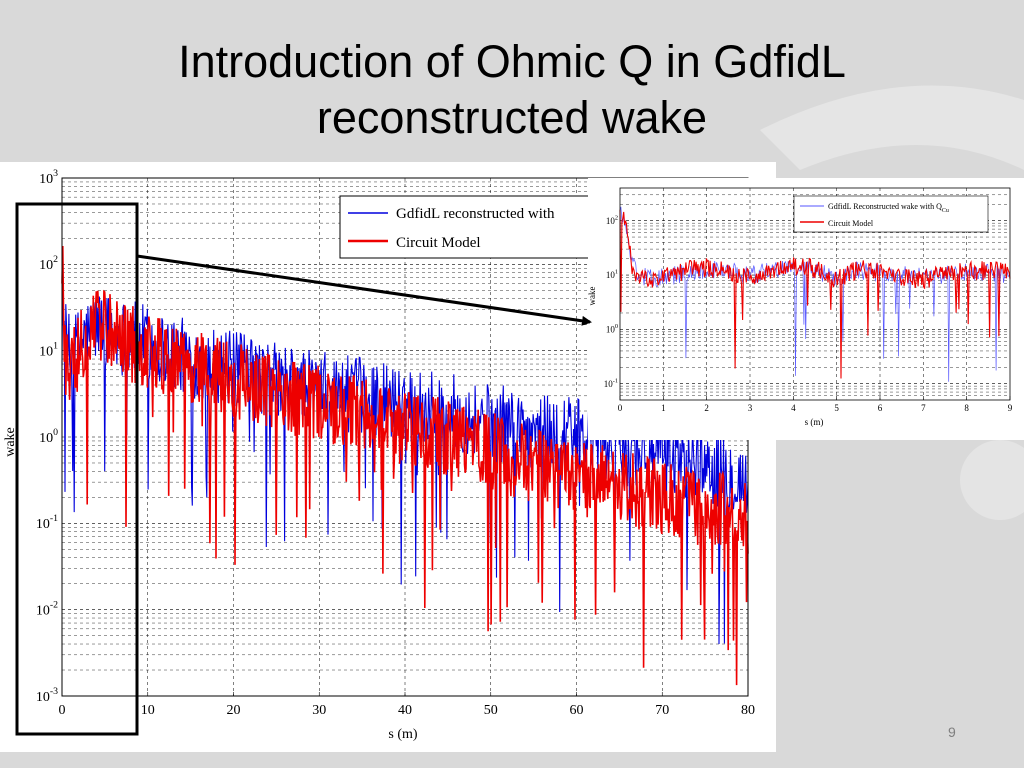 This screenshot has height=768, width=1024. What do you see at coordinates (748, 710) in the screenshot?
I see `main-x-tick-label: 80` at bounding box center [748, 710].